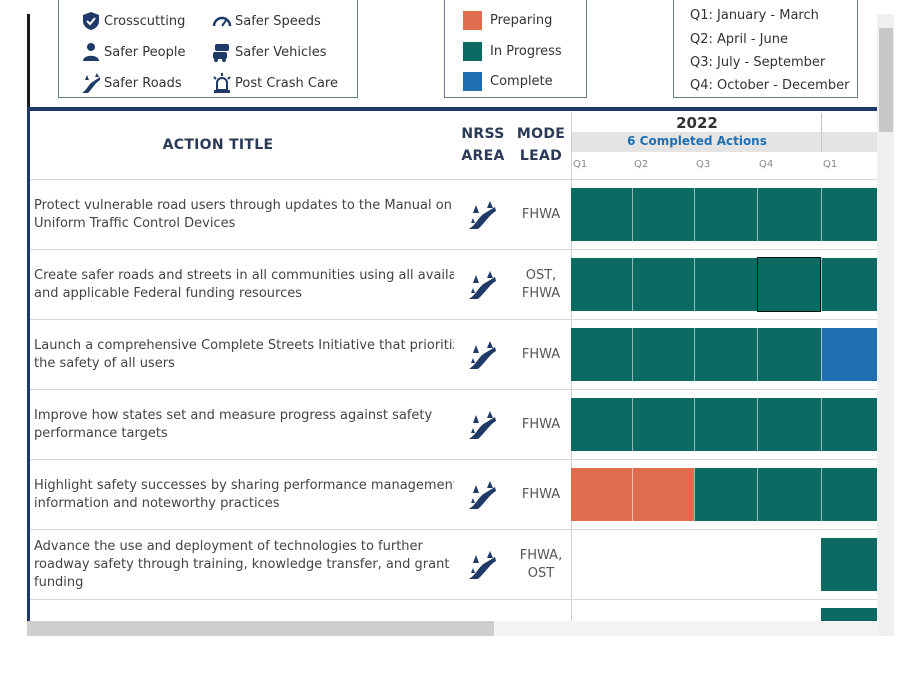 This screenshot has width=919, height=683. What do you see at coordinates (541, 285) in the screenshot?
I see `mode-lead: OST, FHWA` at bounding box center [541, 285].